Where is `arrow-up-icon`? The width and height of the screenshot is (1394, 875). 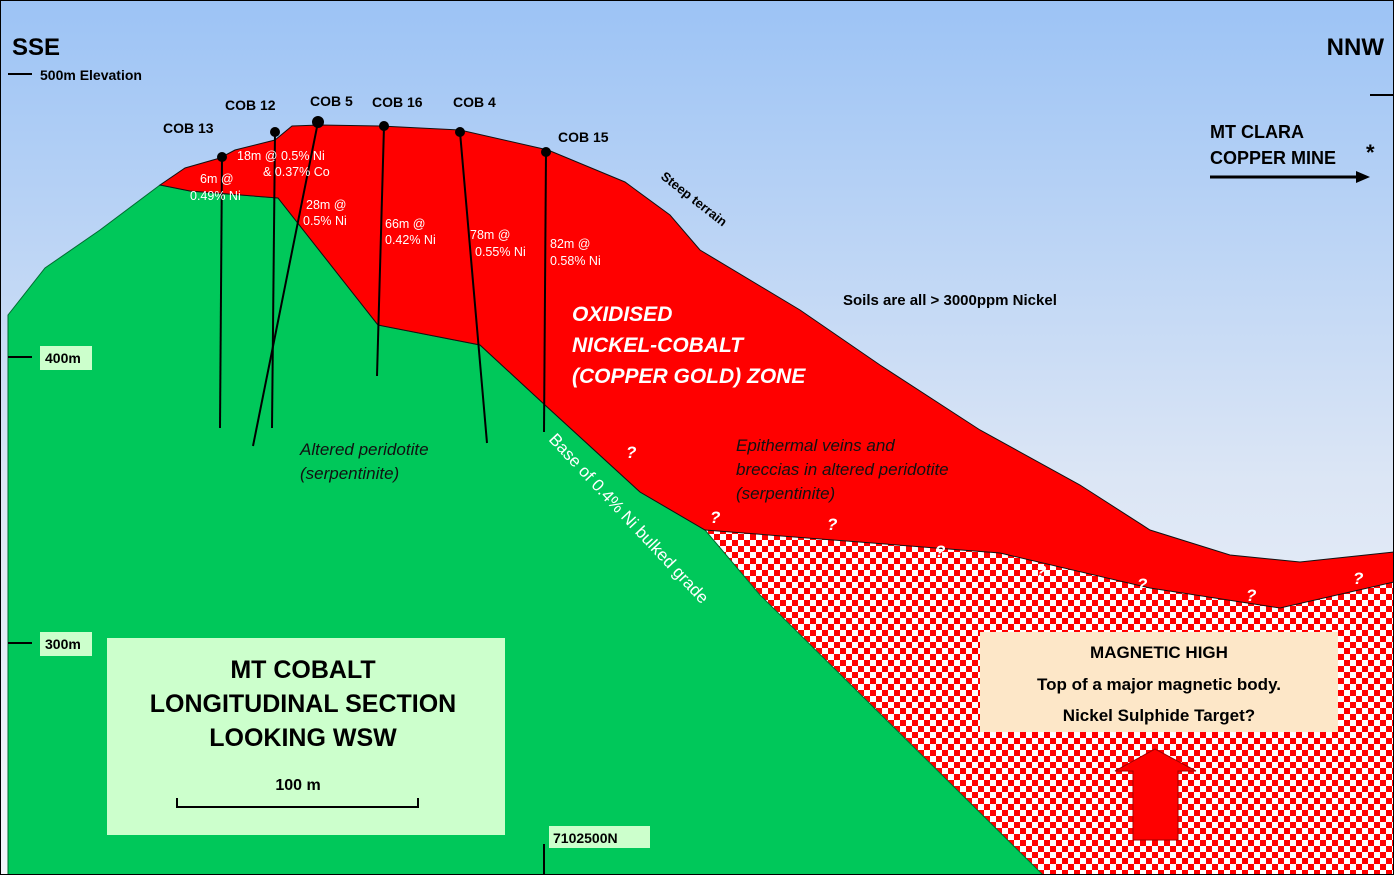
arrow-up-icon is located at coordinates (1155, 794).